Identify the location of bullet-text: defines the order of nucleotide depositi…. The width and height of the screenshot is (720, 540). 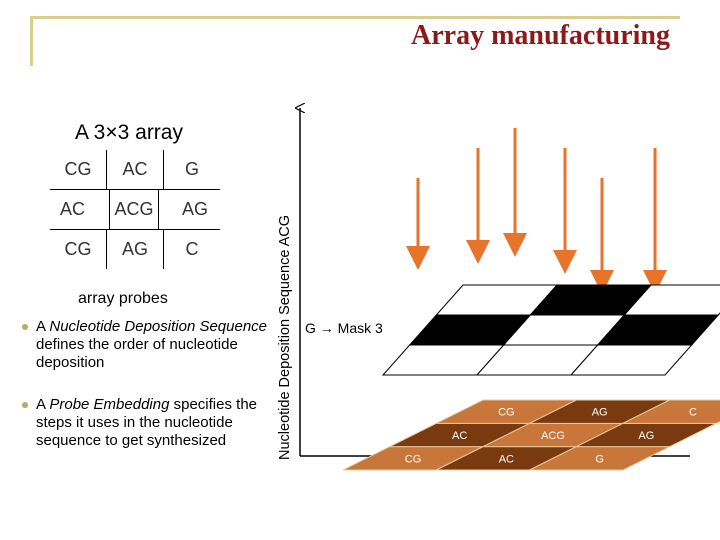
(137, 353).